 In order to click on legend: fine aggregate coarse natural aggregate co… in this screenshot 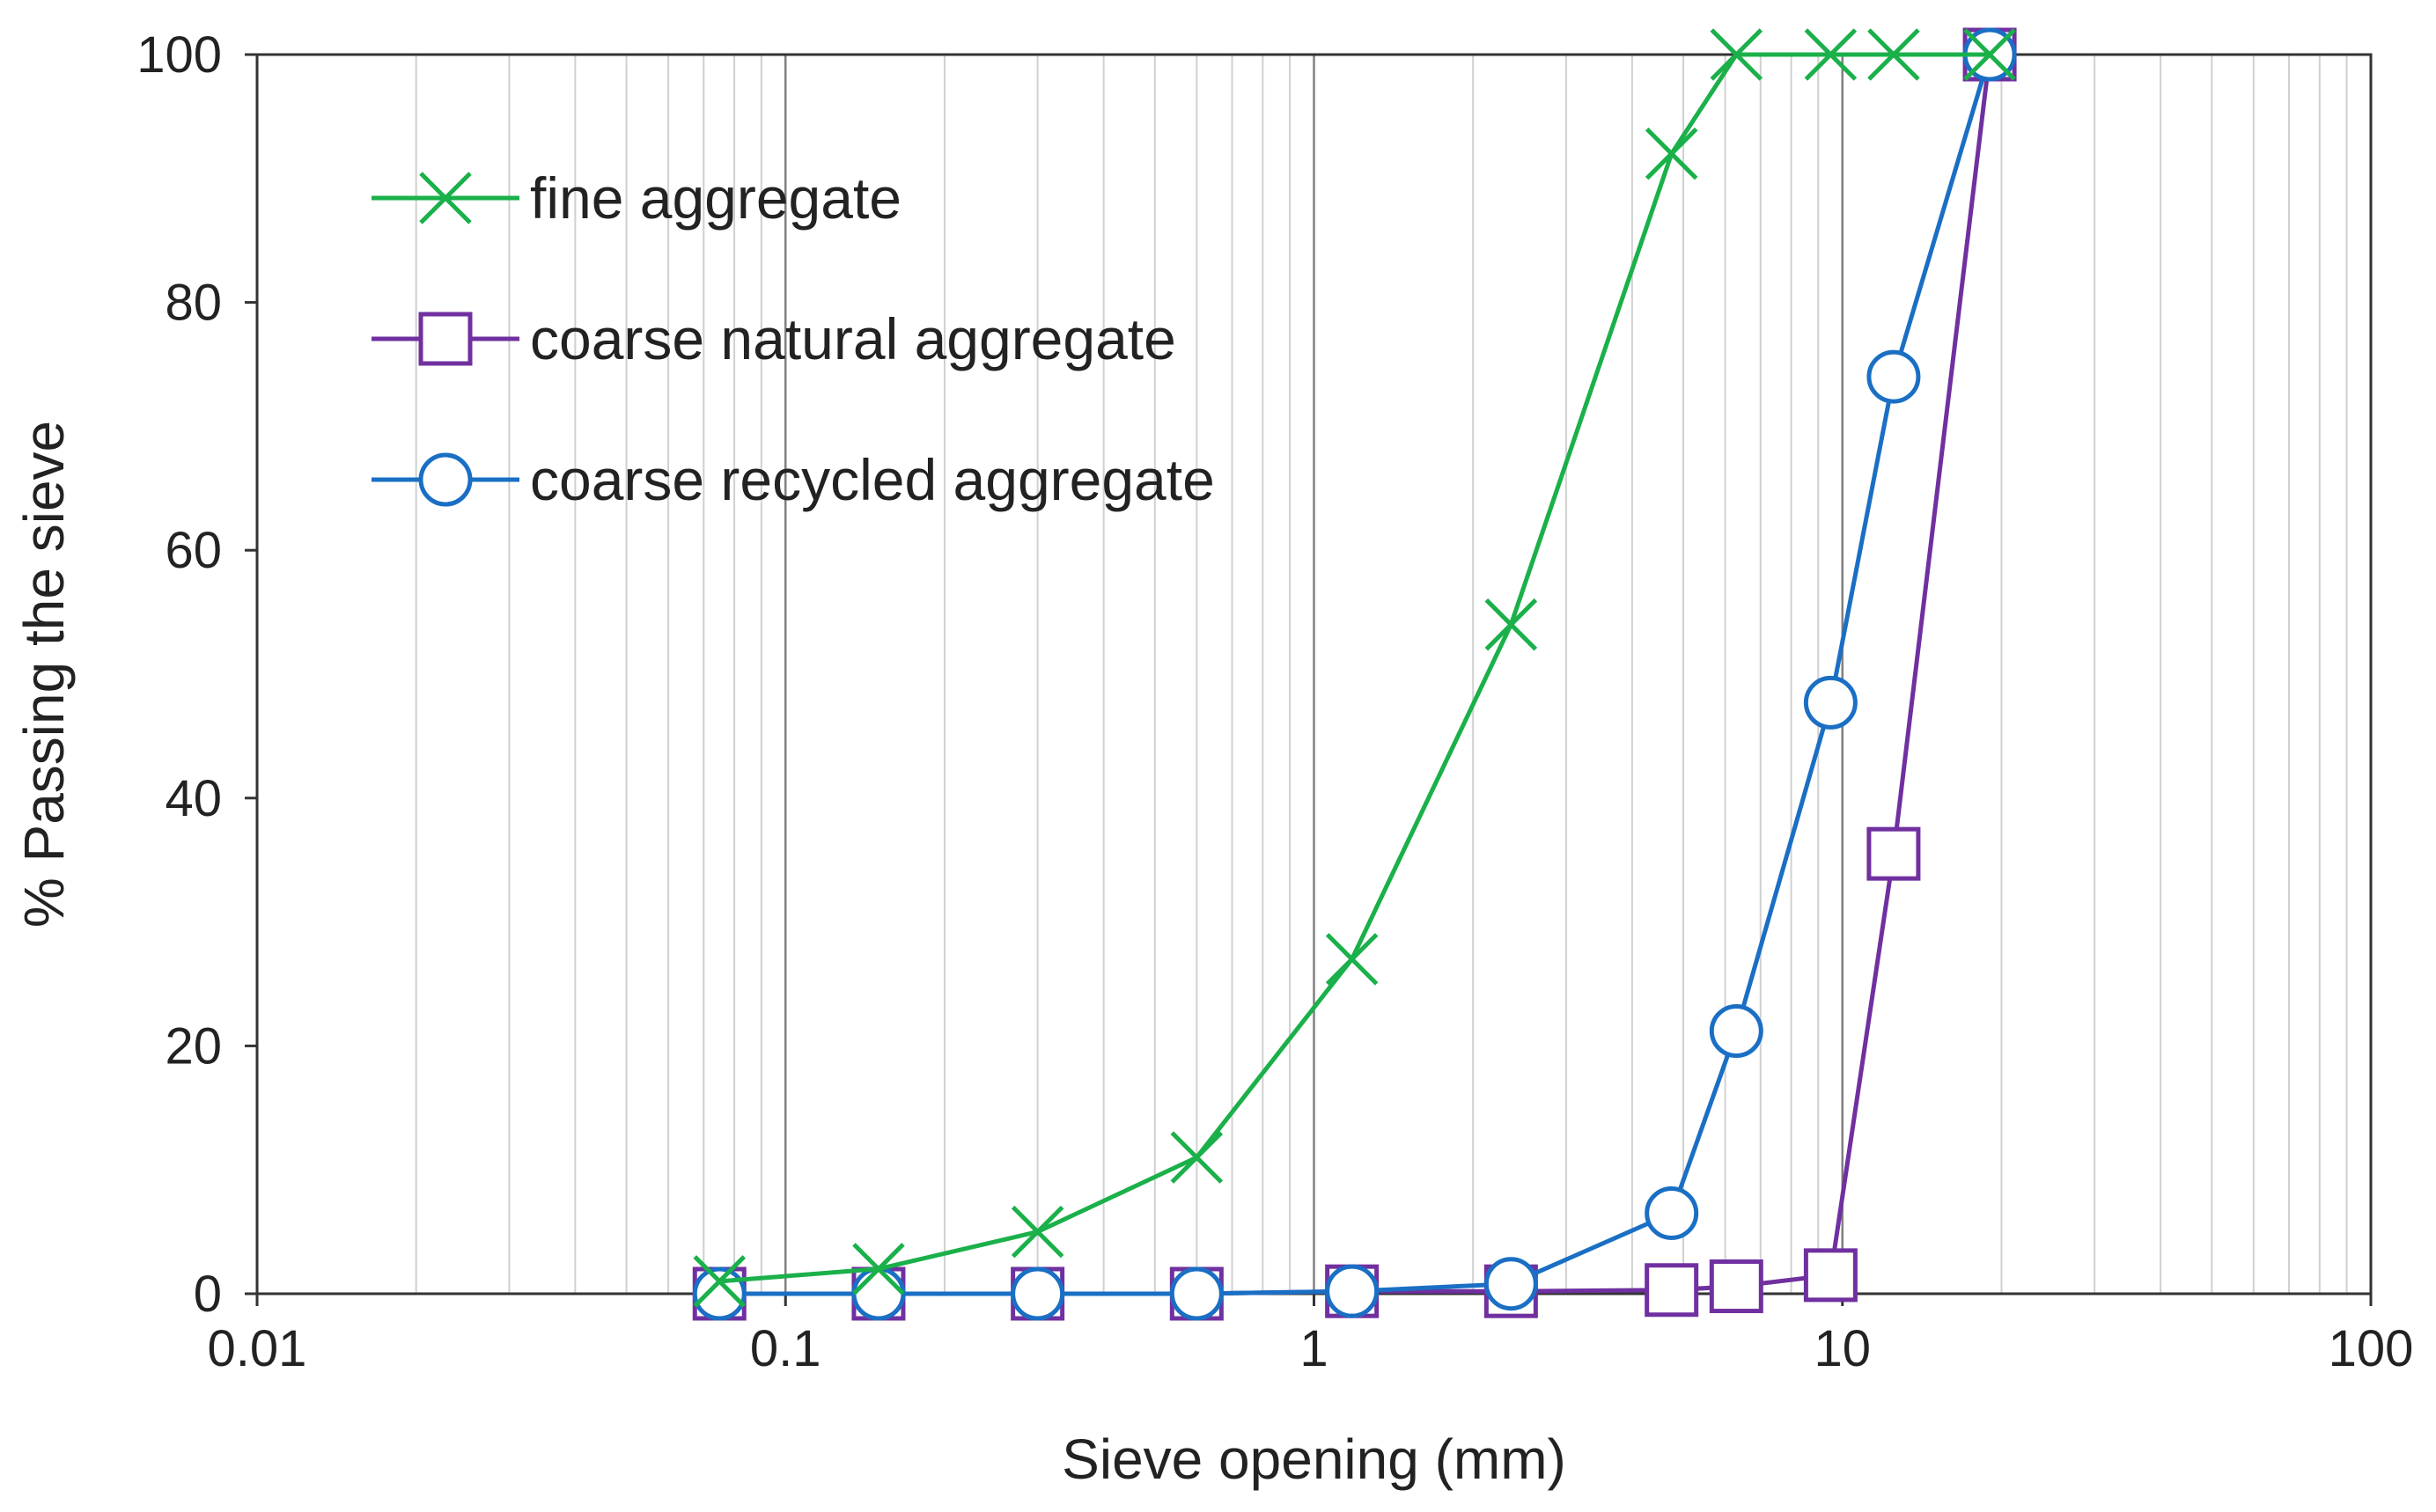, I will do `click(793, 339)`.